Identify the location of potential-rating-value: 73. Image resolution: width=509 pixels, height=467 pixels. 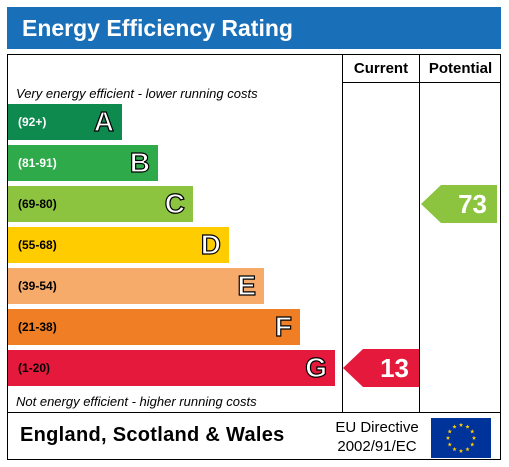
(472, 204).